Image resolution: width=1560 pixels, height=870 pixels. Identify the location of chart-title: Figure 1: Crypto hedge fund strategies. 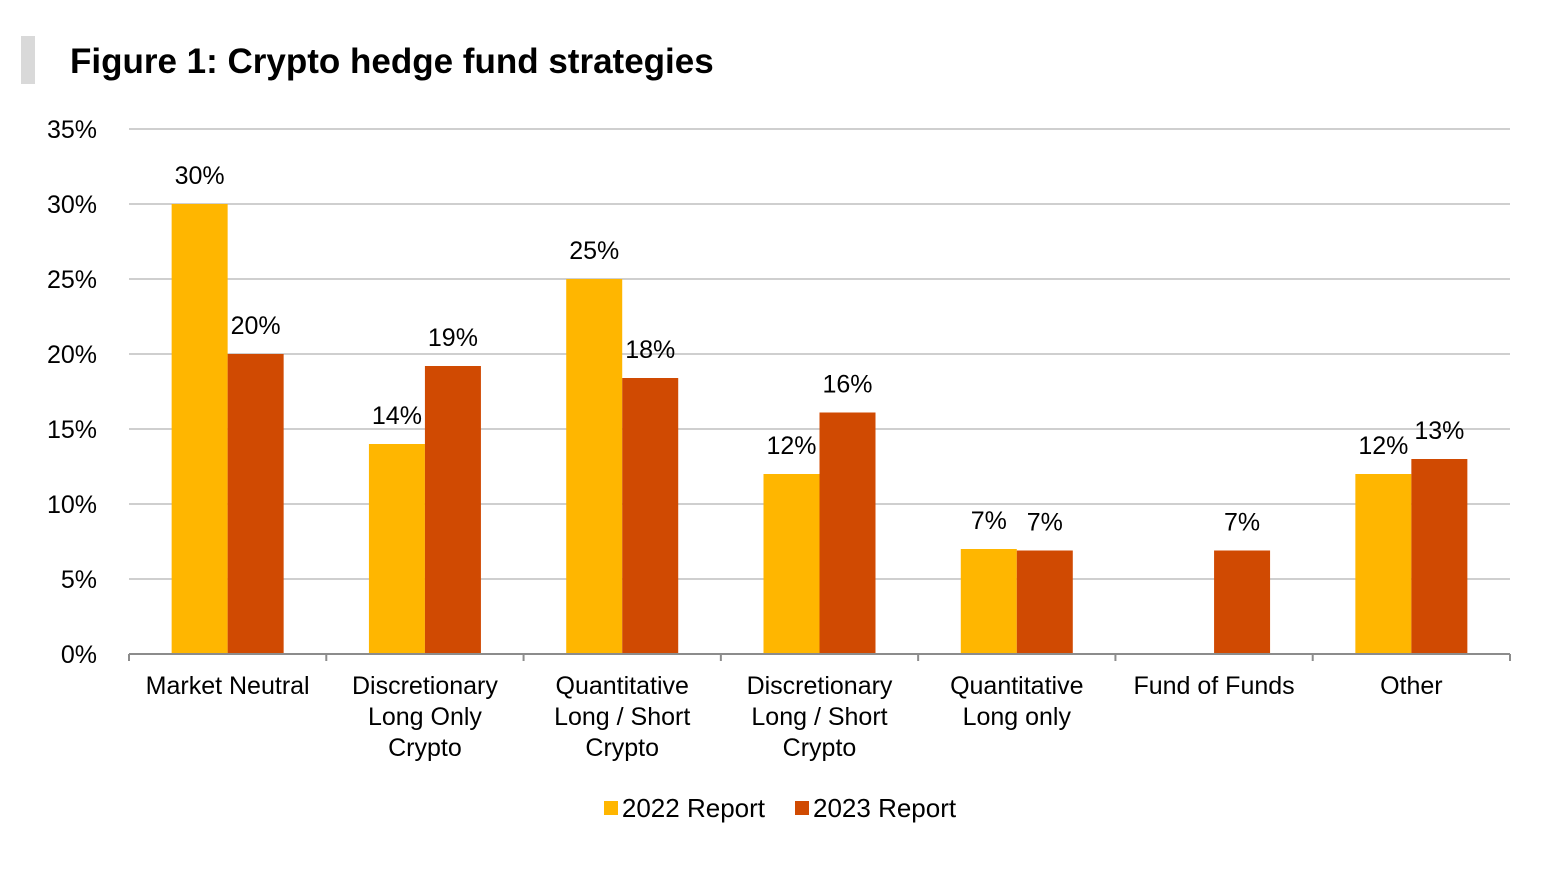
(392, 61).